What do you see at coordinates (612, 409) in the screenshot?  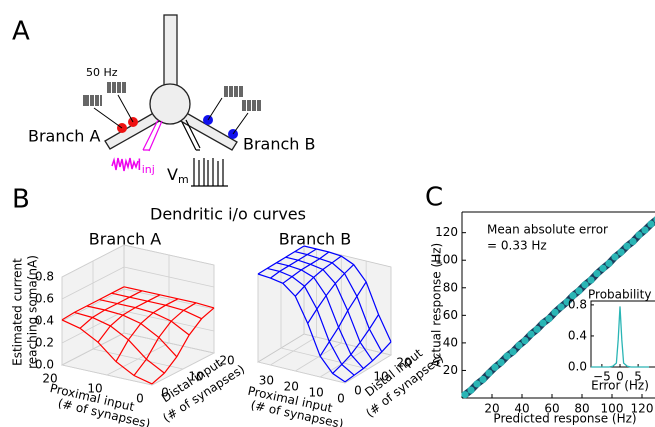 I see `x-tick-label: 100` at bounding box center [612, 409].